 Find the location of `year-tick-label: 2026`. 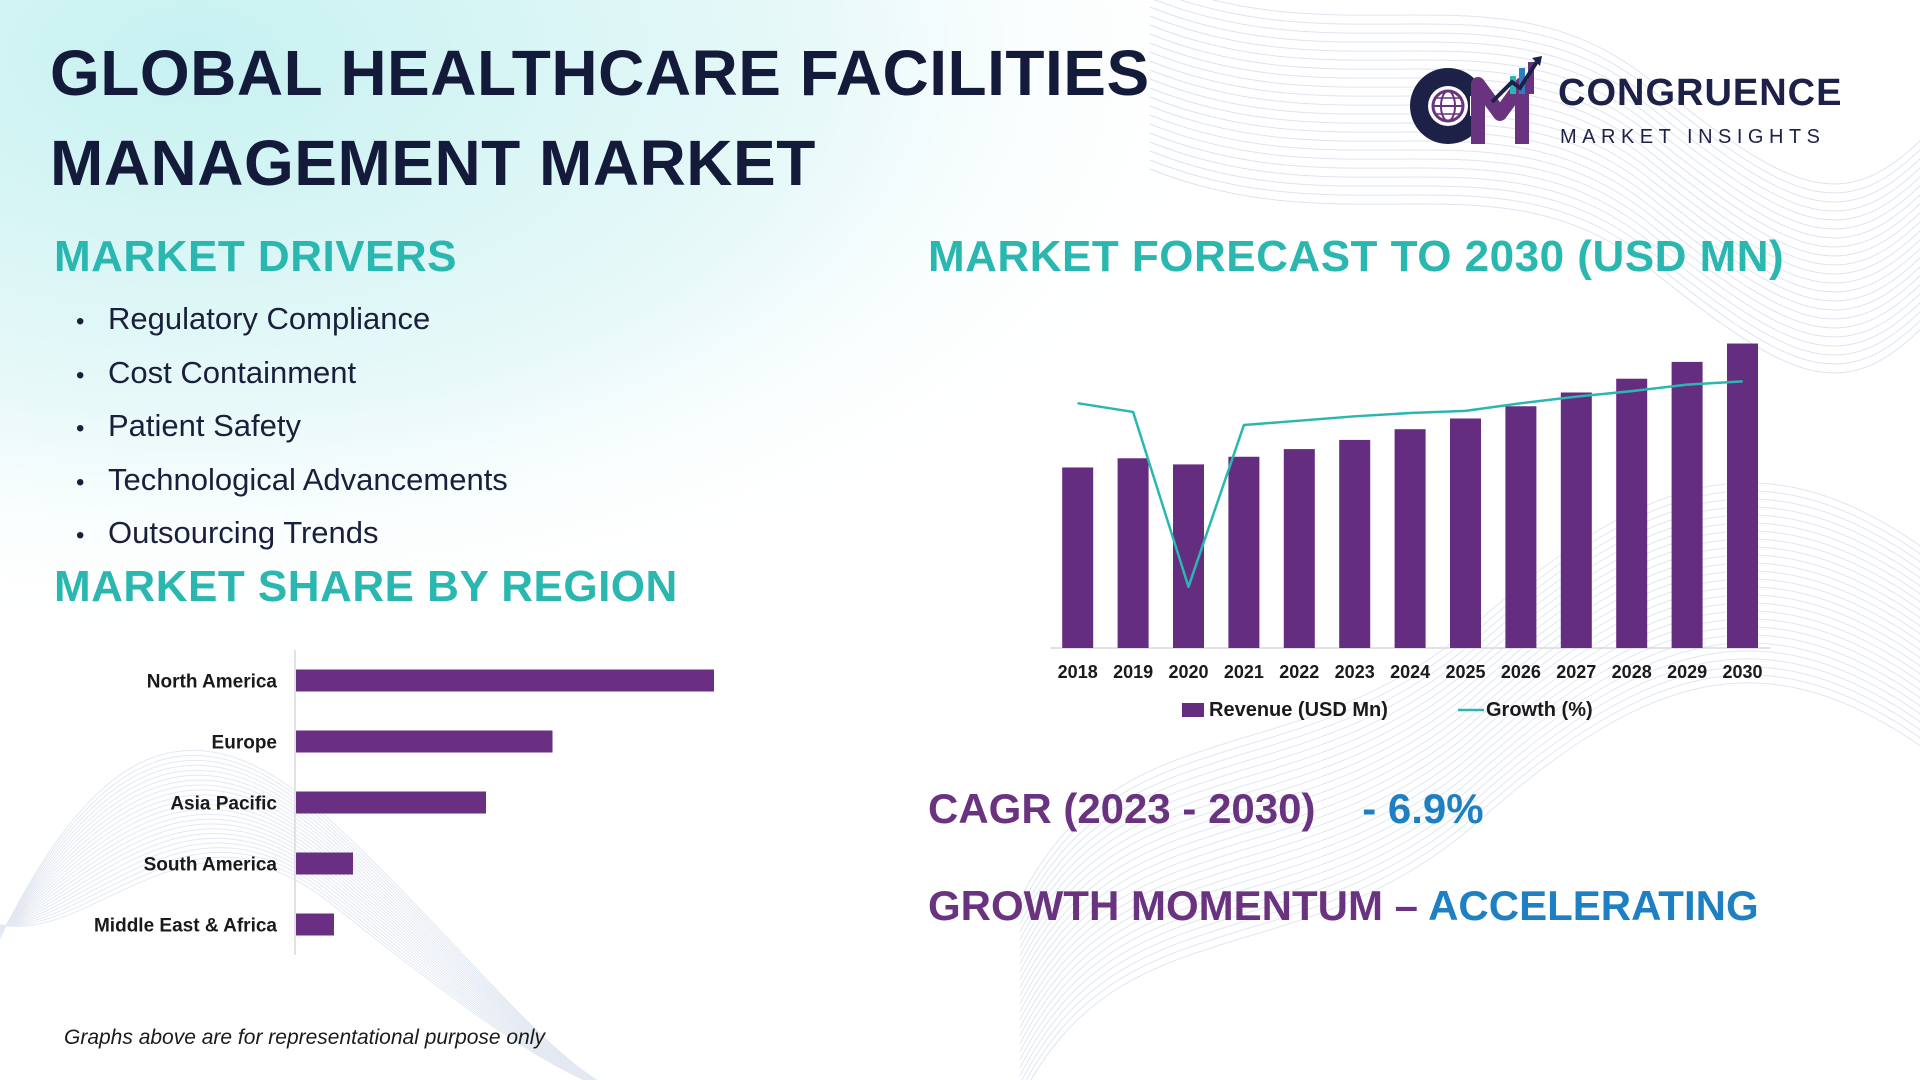

year-tick-label: 2026 is located at coordinates (1521, 672).